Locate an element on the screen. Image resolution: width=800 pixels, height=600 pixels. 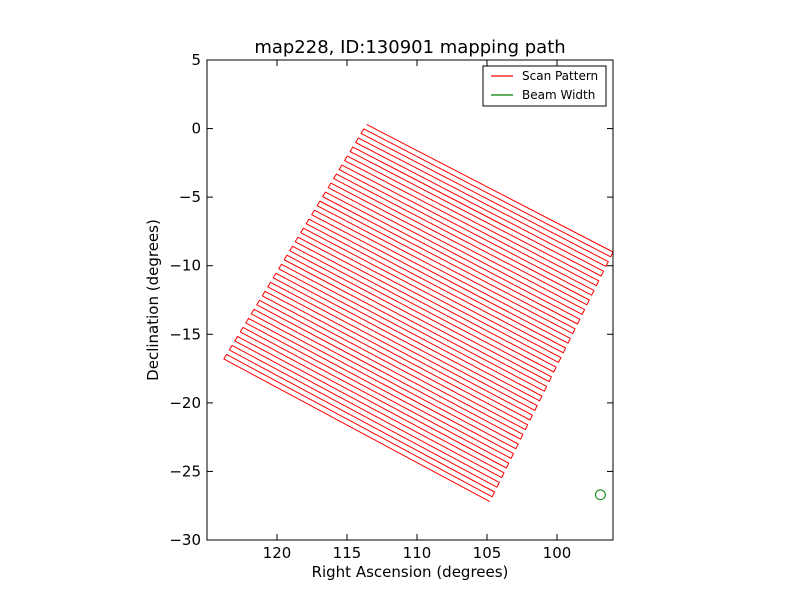
legend-frame is located at coordinates (544, 86).